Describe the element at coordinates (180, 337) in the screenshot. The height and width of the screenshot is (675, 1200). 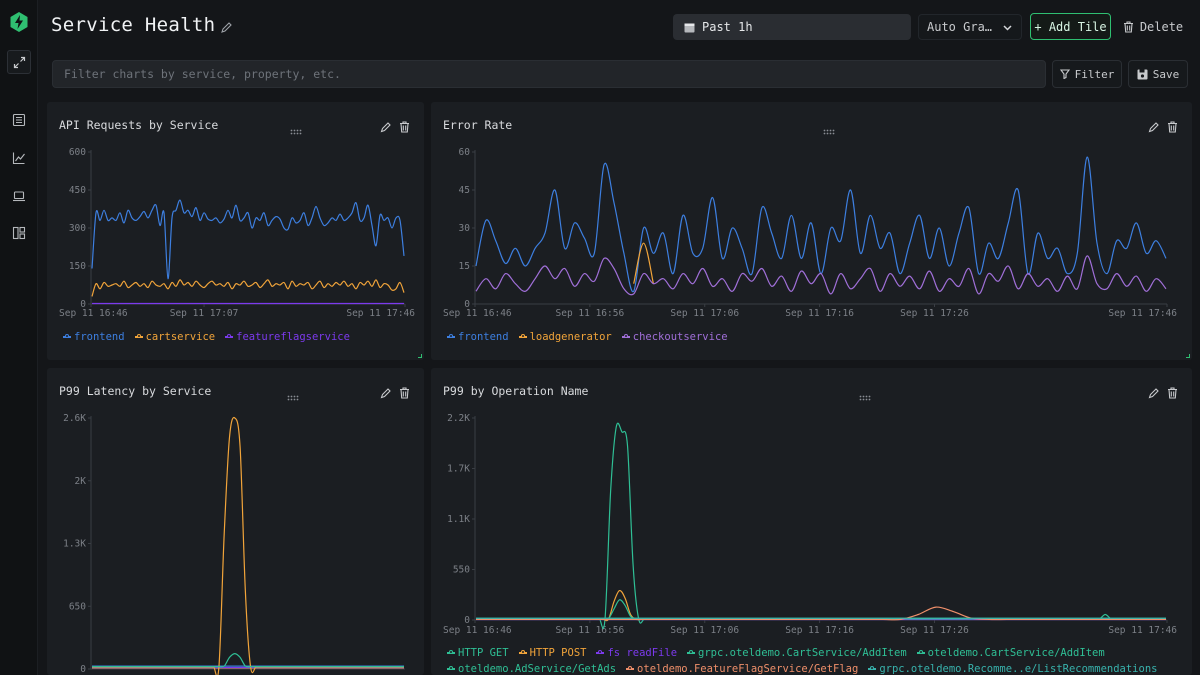
I see `legend-label: cartservice` at that location.